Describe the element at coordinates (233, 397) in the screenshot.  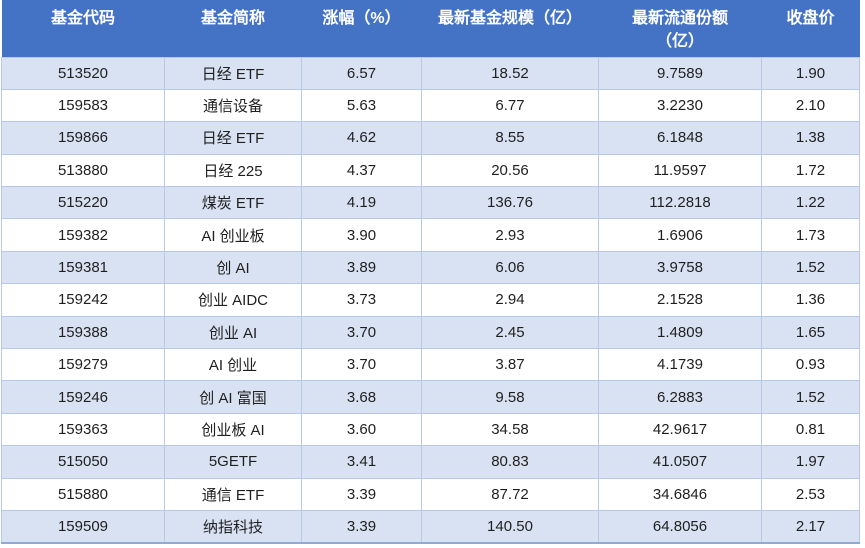
I see `cell-fund-name: 创 AI 富国` at that location.